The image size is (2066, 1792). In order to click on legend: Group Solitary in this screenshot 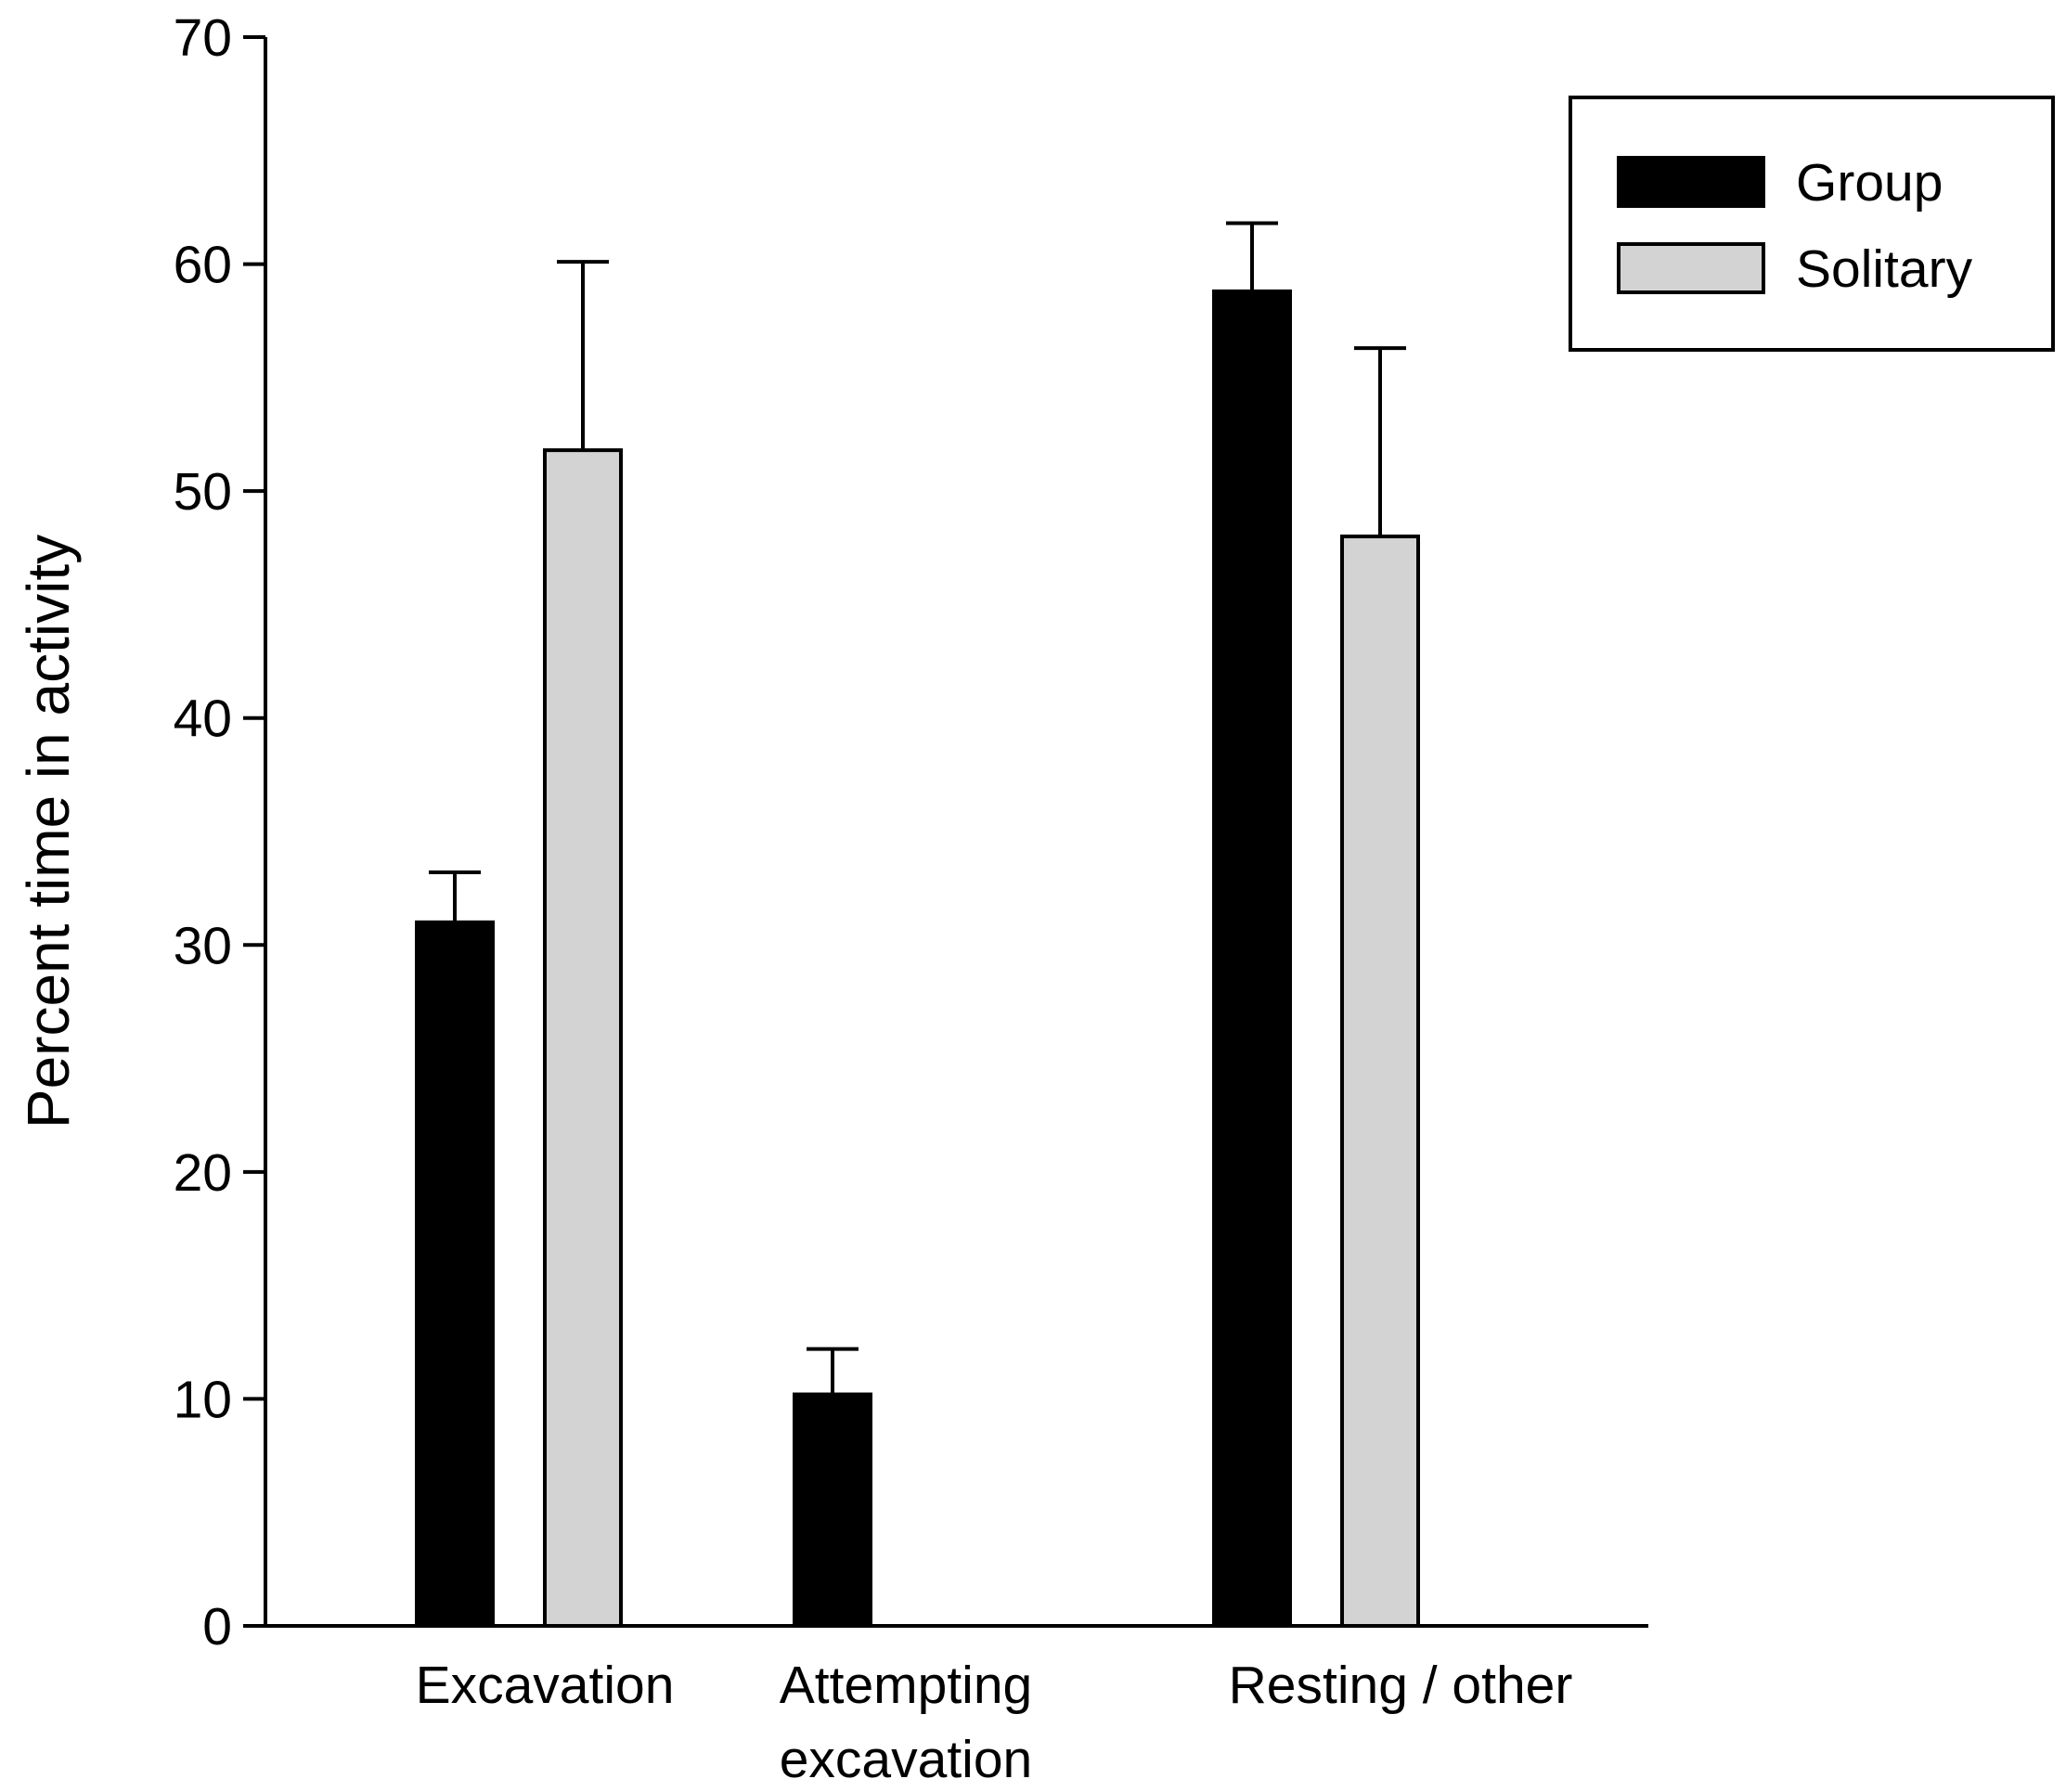, I will do `click(1812, 224)`.